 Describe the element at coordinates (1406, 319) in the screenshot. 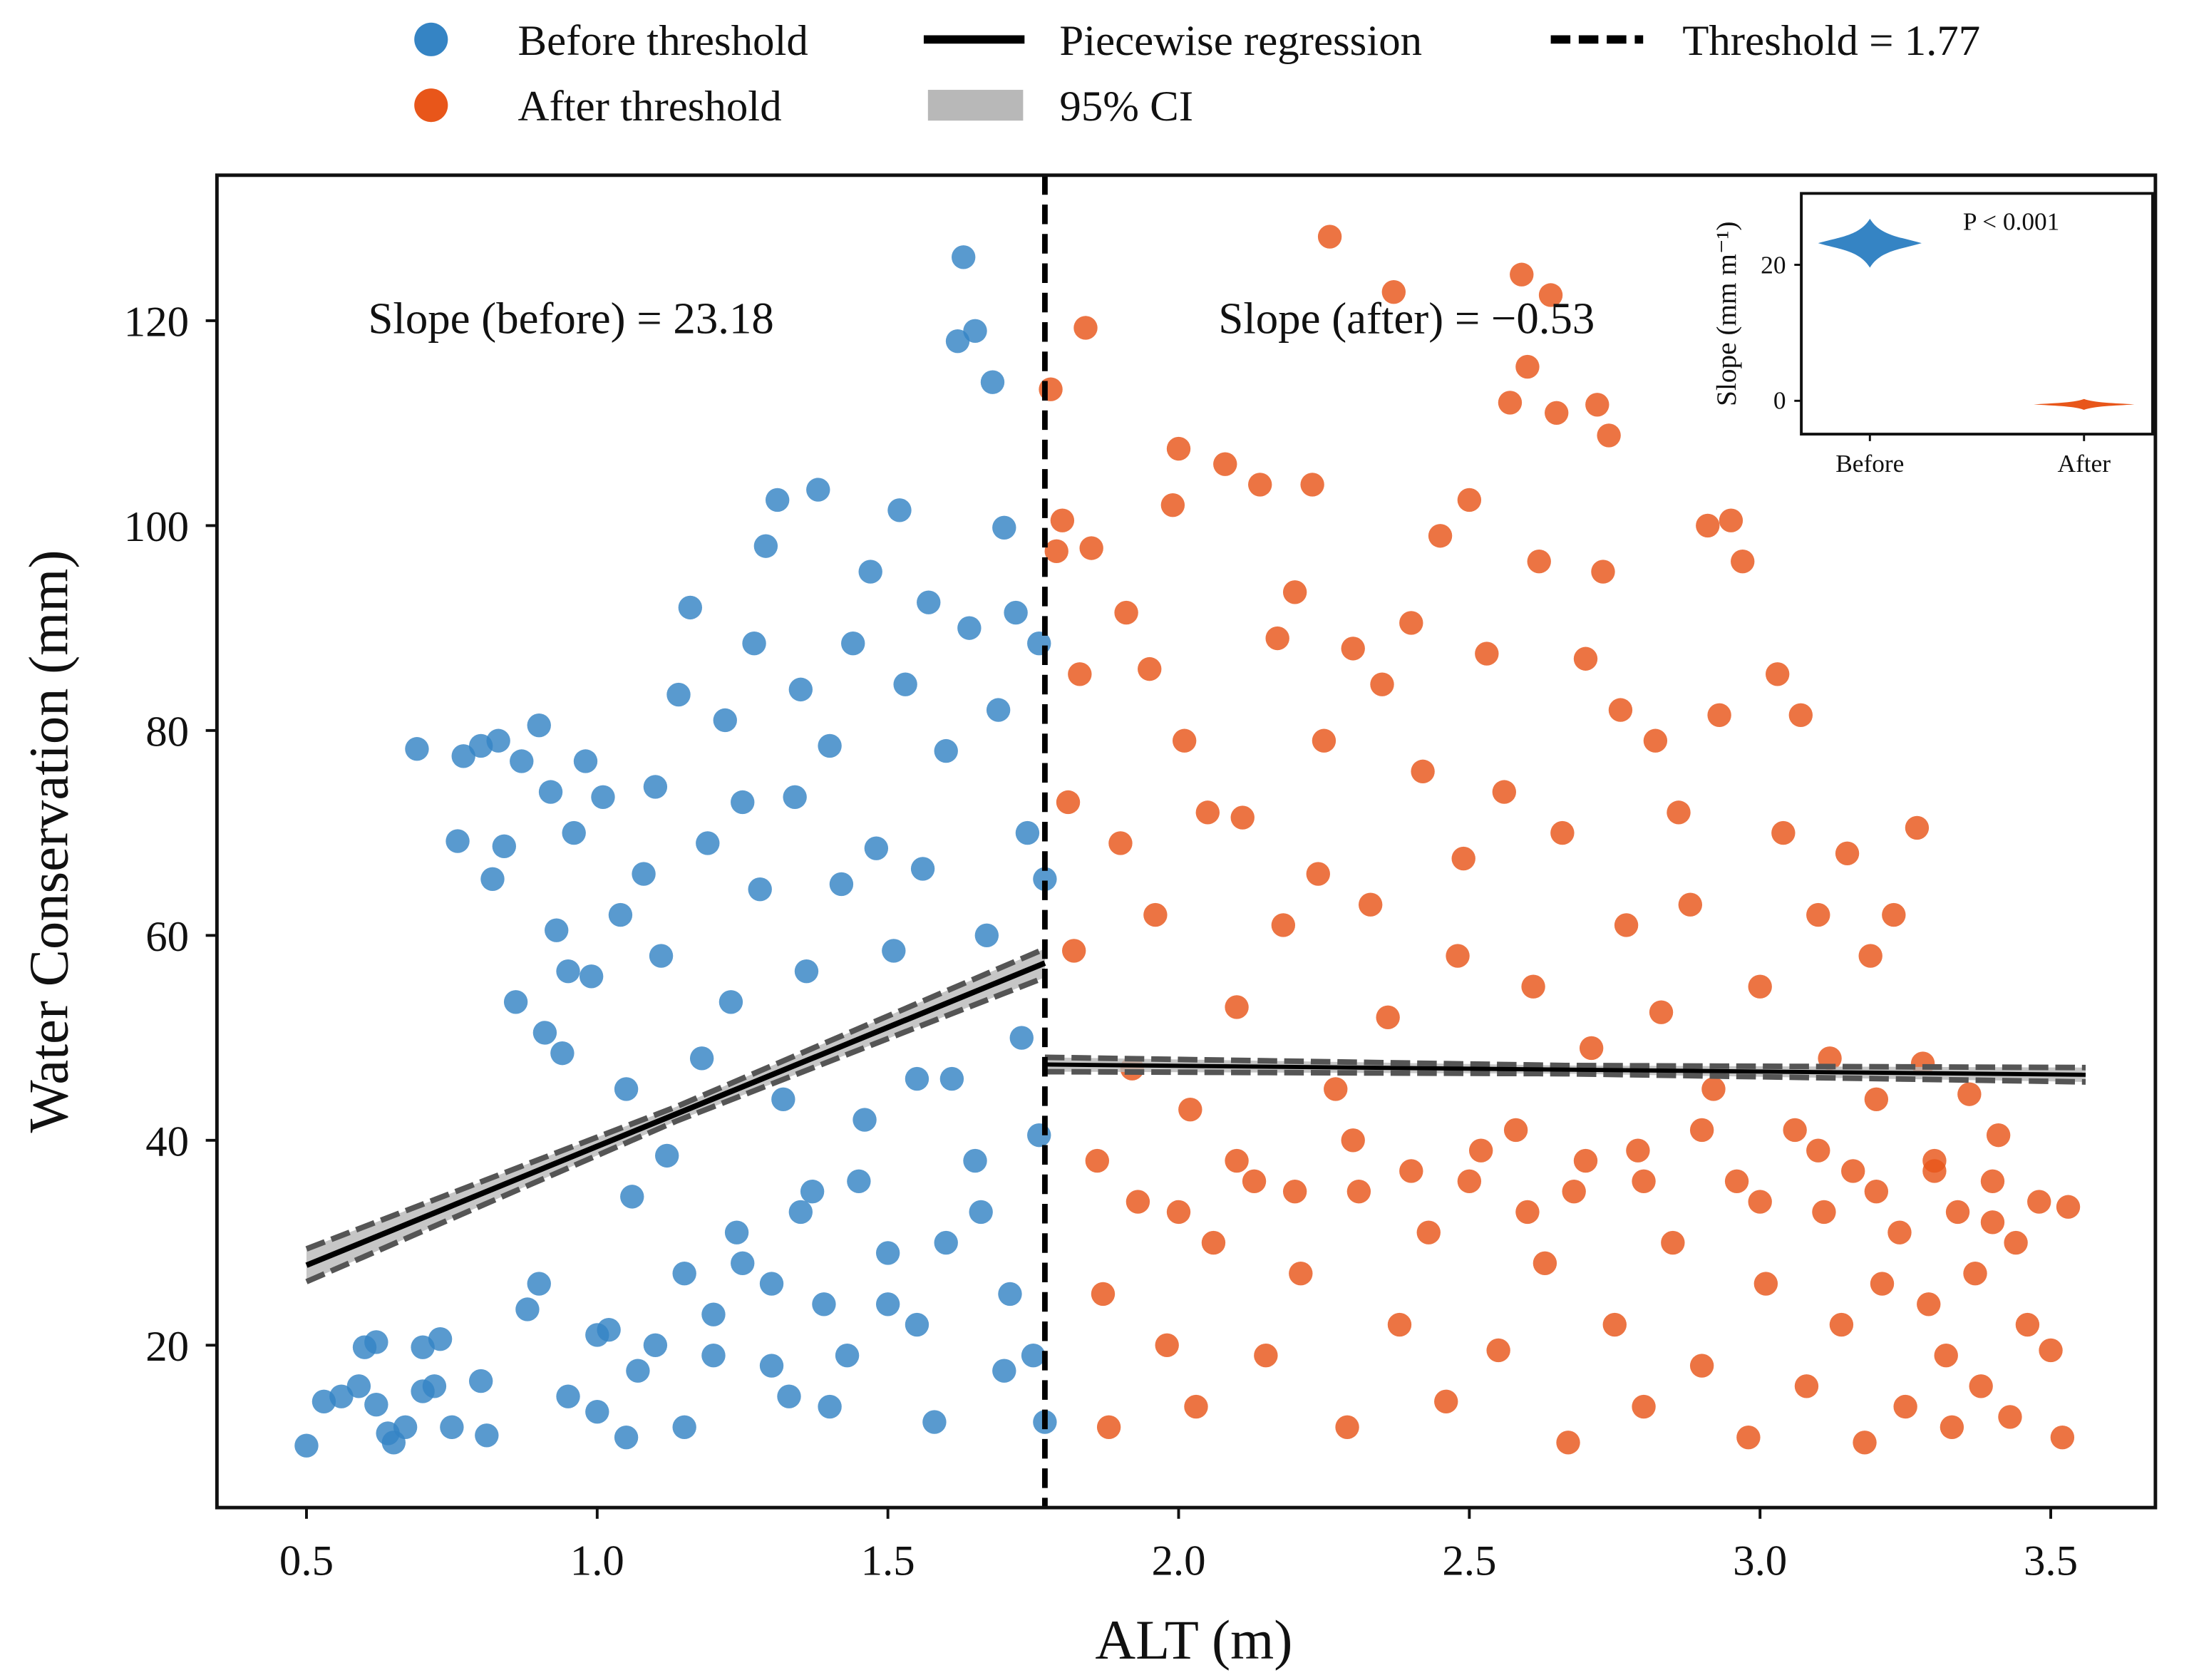

I see `annotation-slope-after: Slope (after) = −0.53` at that location.